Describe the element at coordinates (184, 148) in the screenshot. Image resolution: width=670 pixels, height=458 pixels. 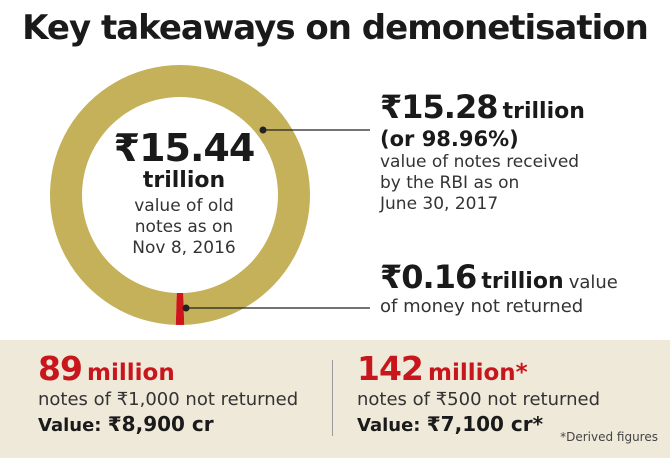
I see `center-amount: ₹15.44` at that location.